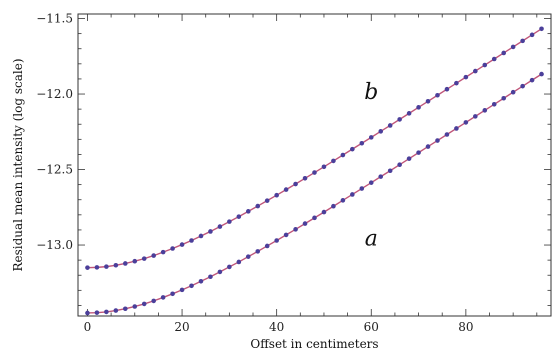  I want to click on x-tick-label: 0, so click(88, 327).